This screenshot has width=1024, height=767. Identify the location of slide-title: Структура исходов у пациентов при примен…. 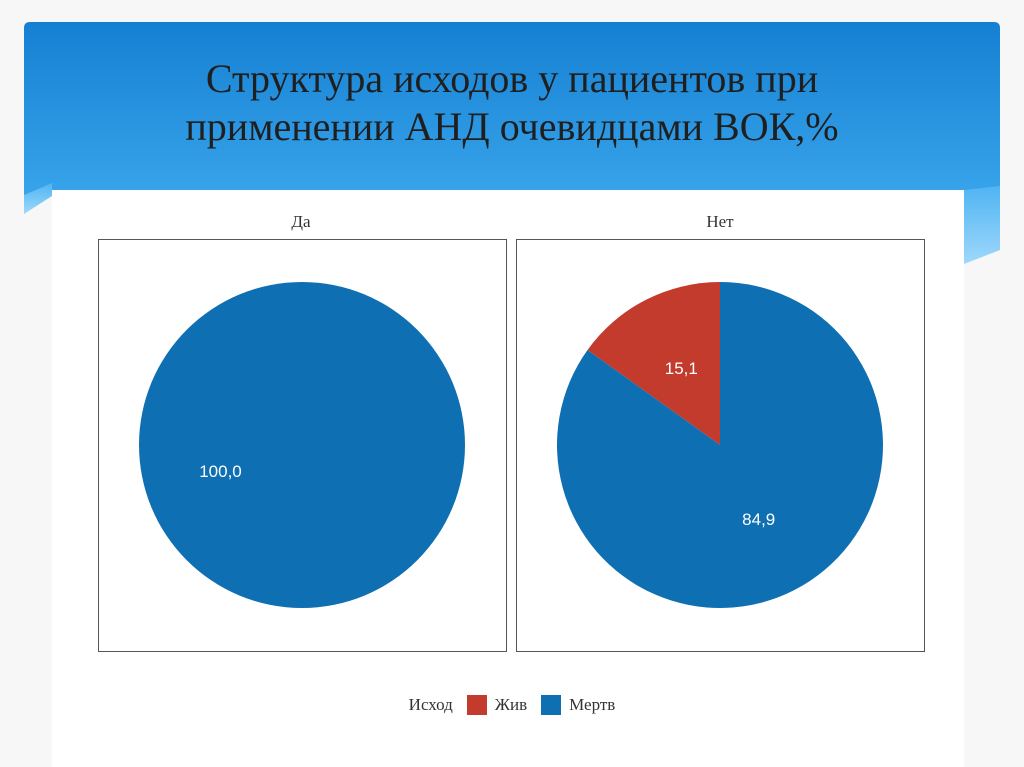
(512, 103).